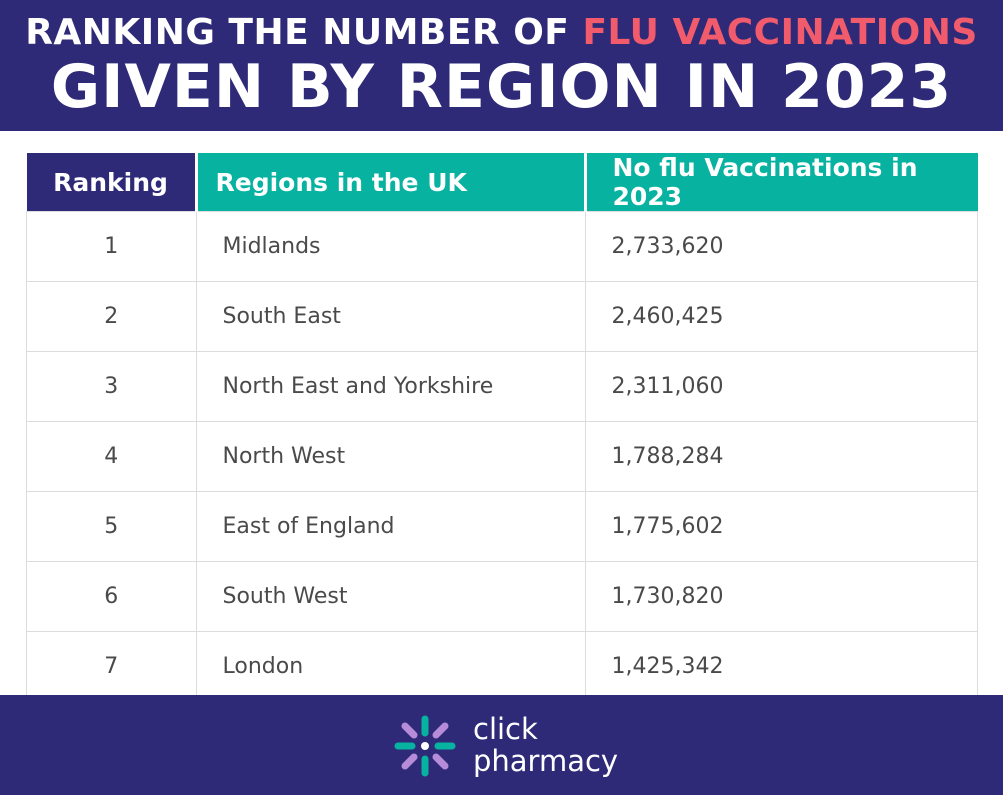 This screenshot has height=795, width=1003. I want to click on click-pharmacy-logo-icon, so click(425, 746).